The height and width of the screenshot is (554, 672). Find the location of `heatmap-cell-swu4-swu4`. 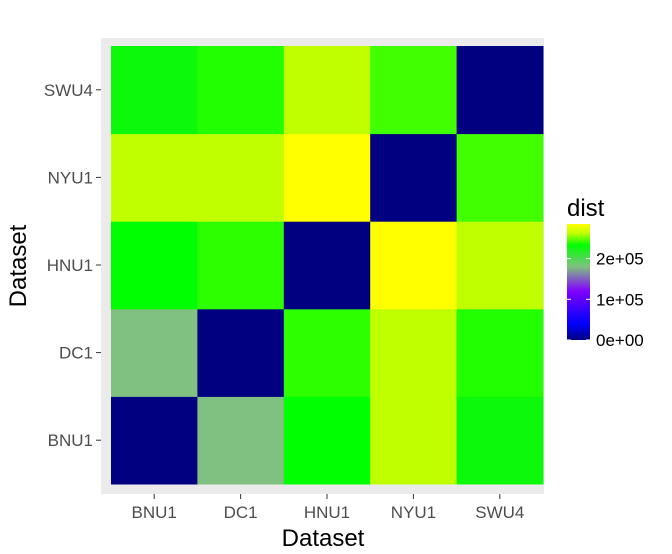

heatmap-cell-swu4-swu4 is located at coordinates (500, 90).